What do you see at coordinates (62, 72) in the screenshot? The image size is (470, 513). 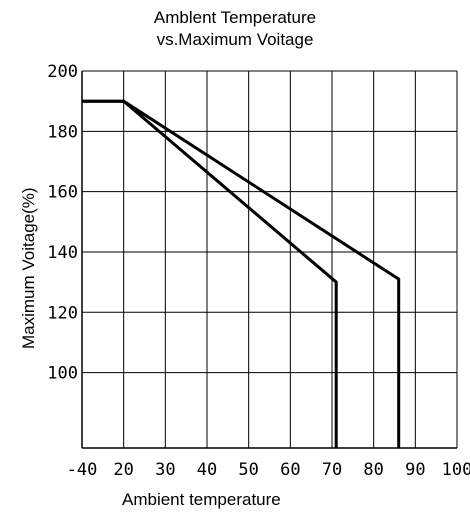 I see `y-tick-label: 200` at bounding box center [62, 72].